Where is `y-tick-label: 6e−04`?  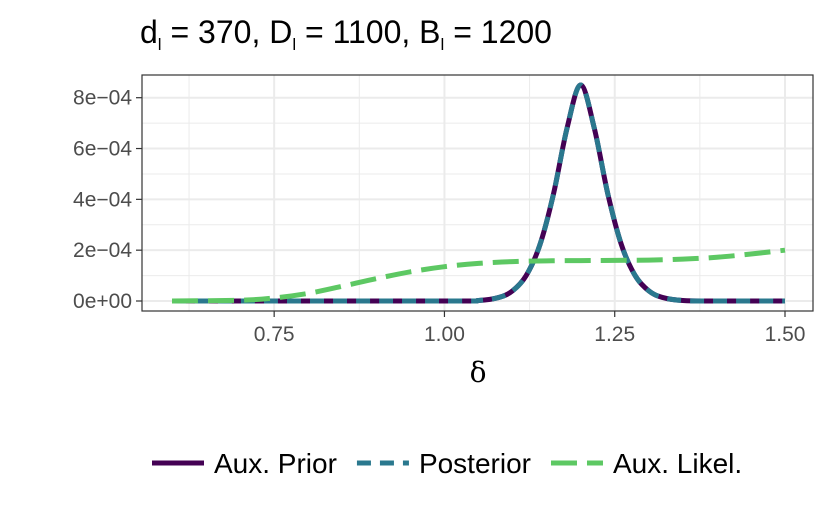
y-tick-label: 6e−04 is located at coordinates (102, 149).